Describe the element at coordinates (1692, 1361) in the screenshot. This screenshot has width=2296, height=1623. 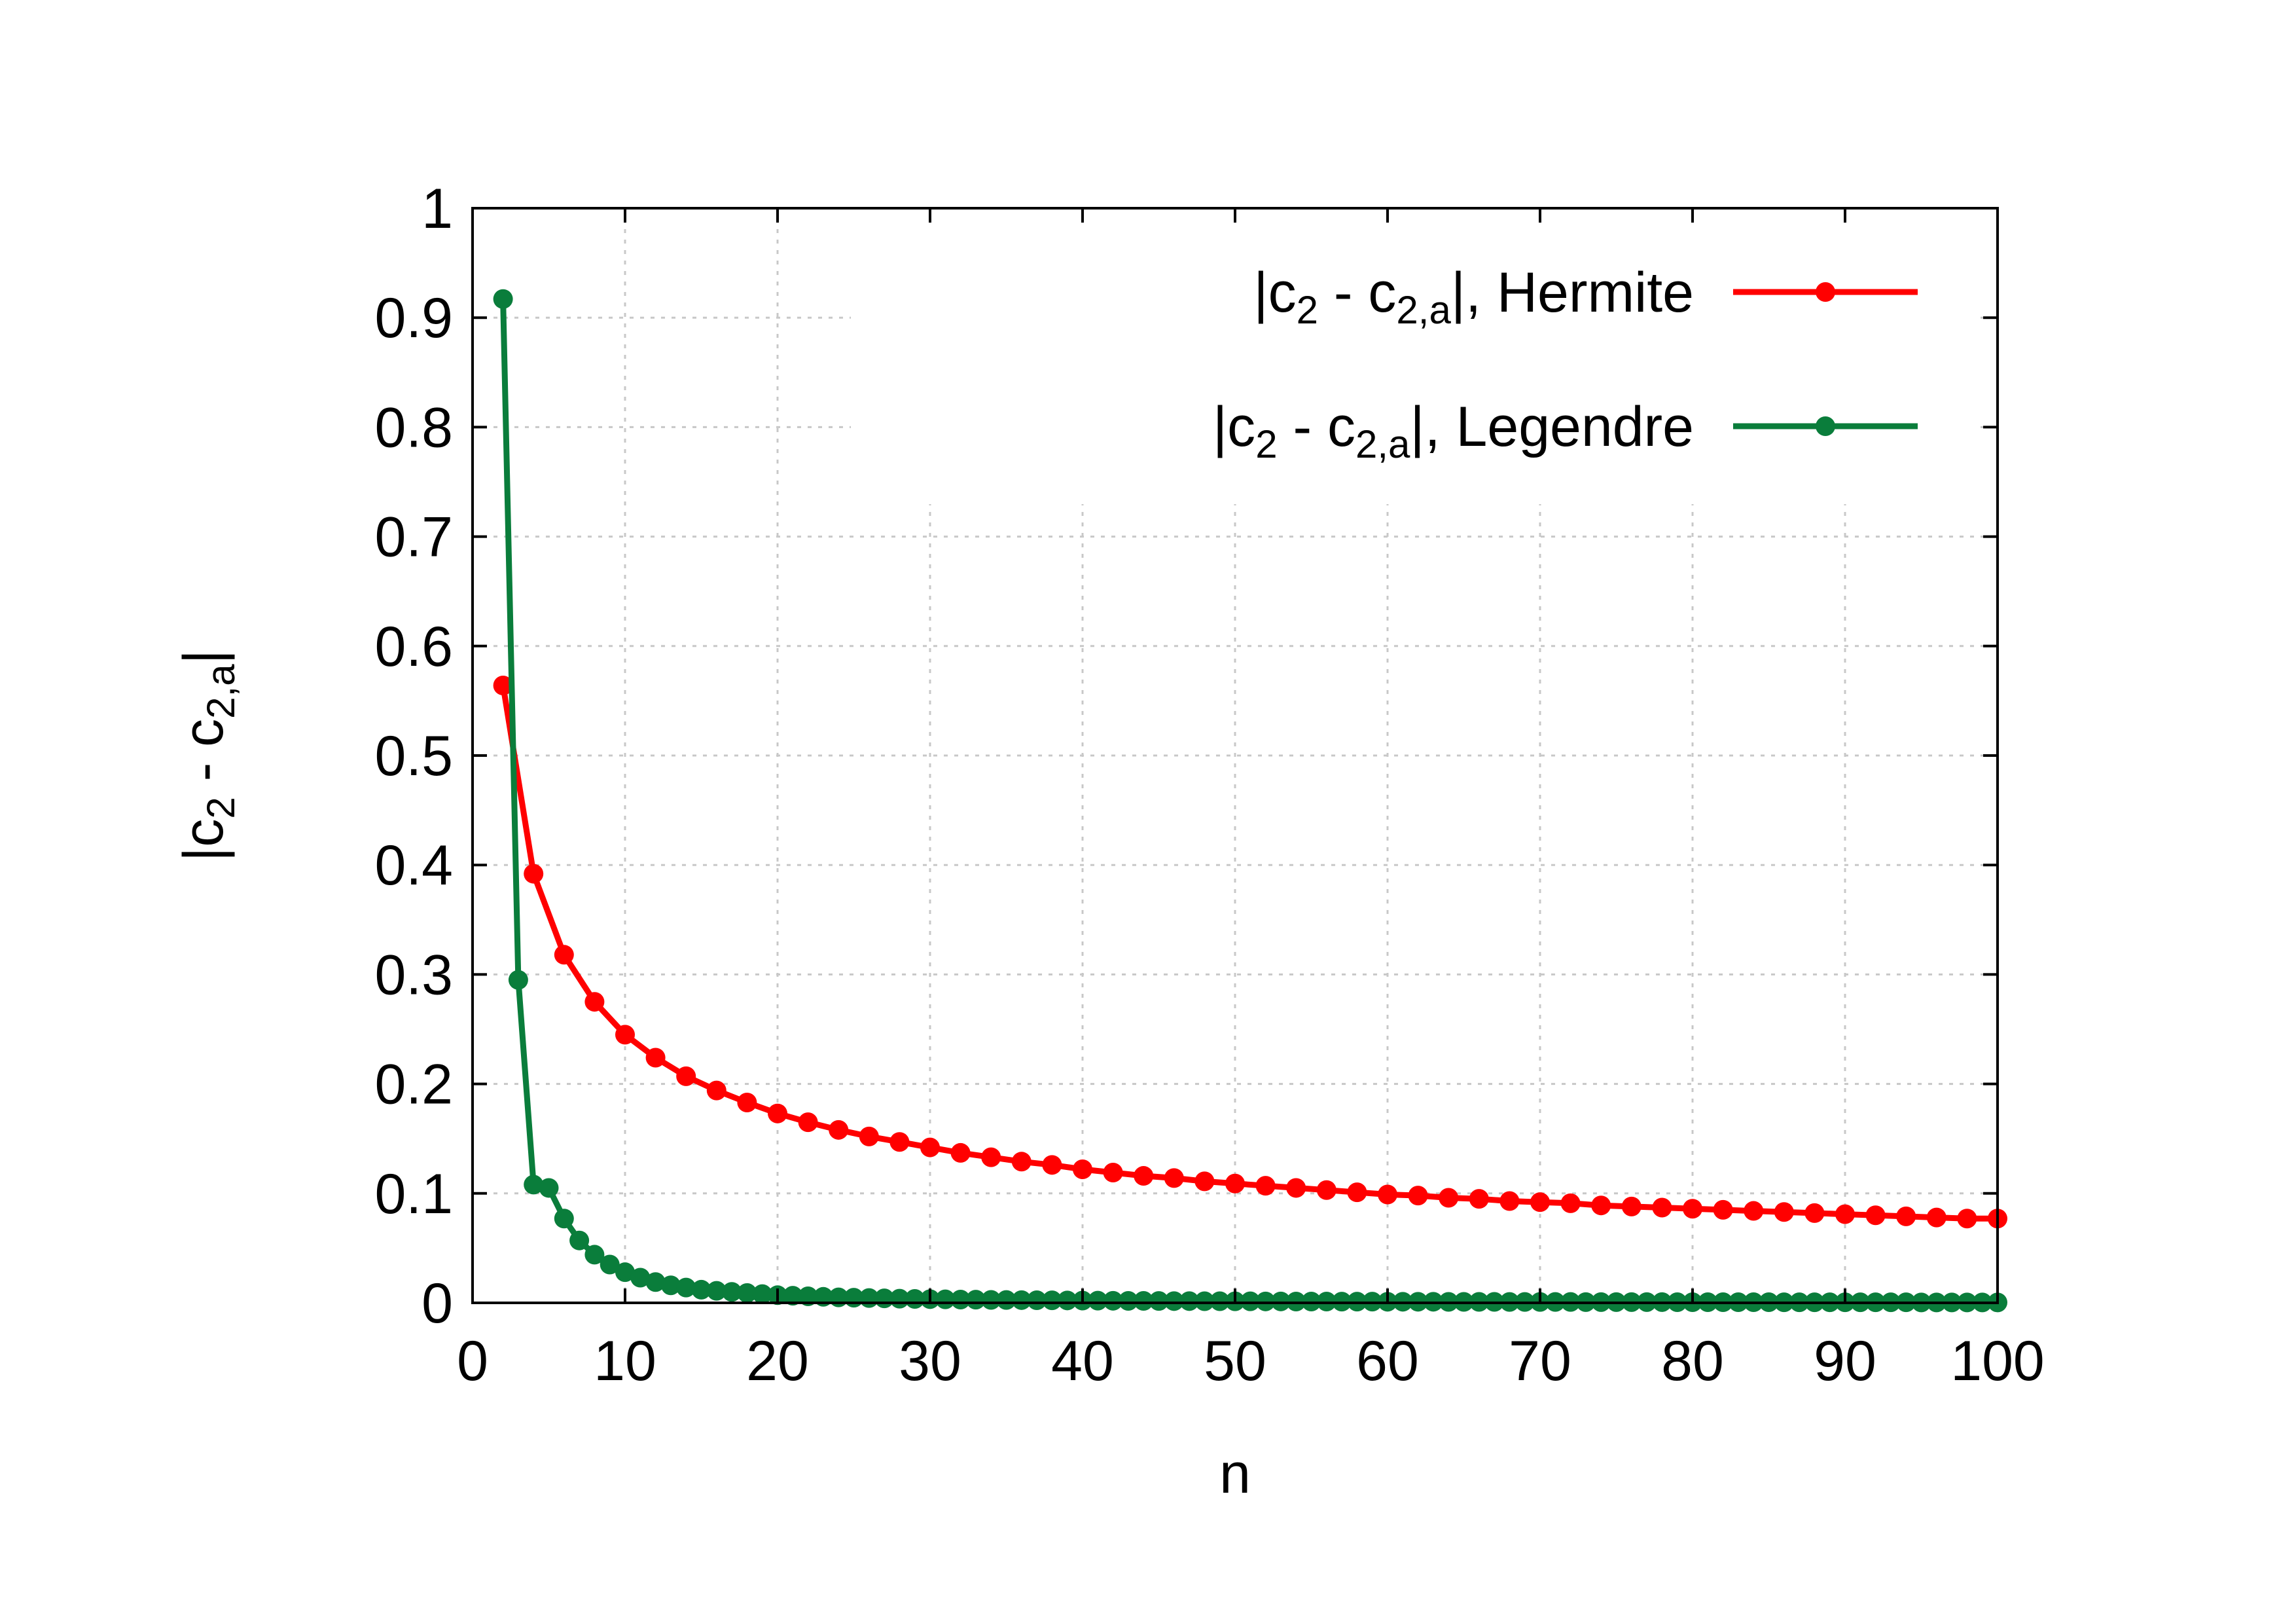
I see `x-tick-label: 80` at that location.